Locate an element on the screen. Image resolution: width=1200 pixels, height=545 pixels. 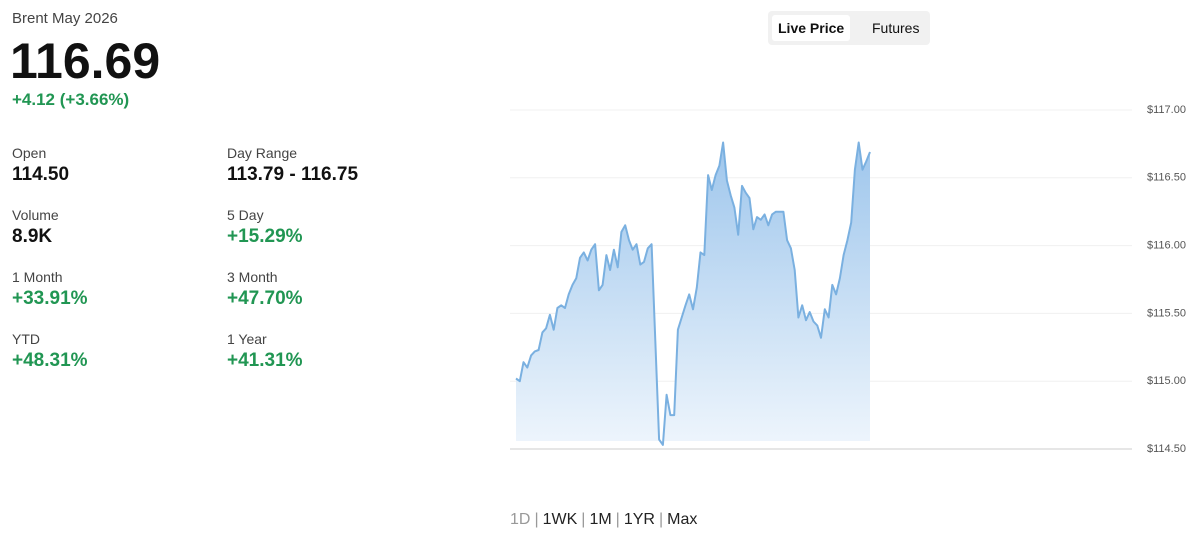
y-tick-label: $115.00 is located at coordinates (1166, 381).